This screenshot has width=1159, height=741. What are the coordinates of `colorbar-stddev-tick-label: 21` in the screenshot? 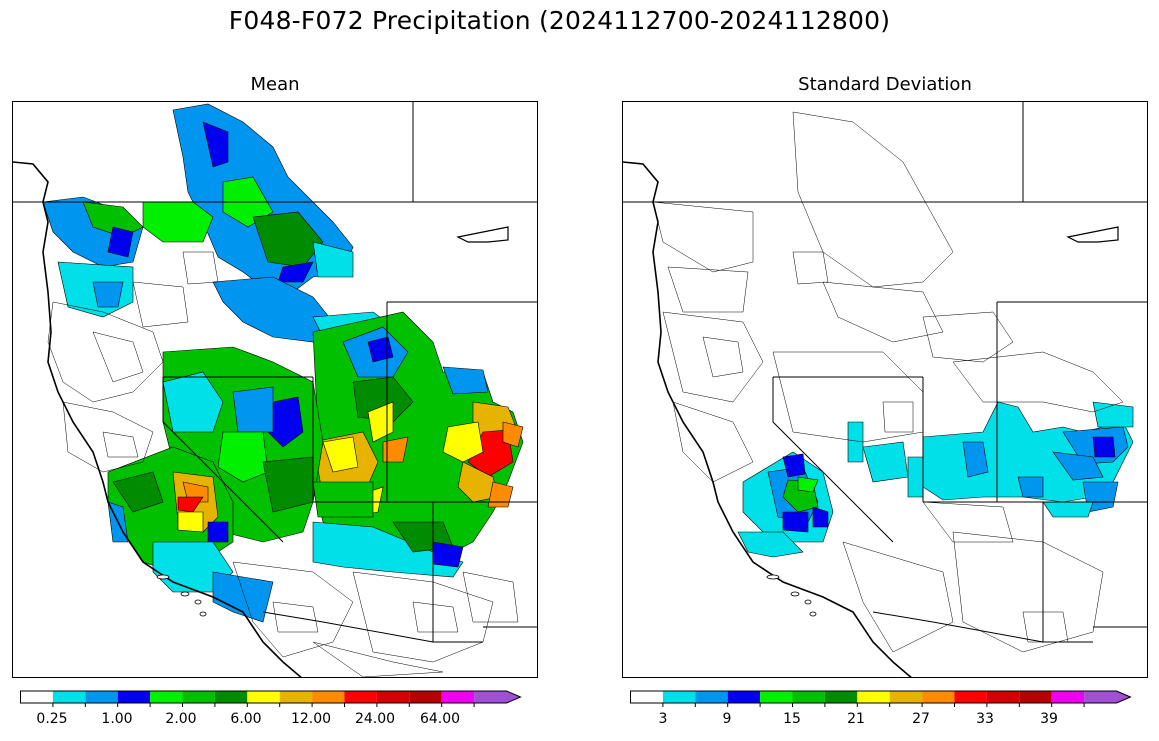 It's located at (856, 719).